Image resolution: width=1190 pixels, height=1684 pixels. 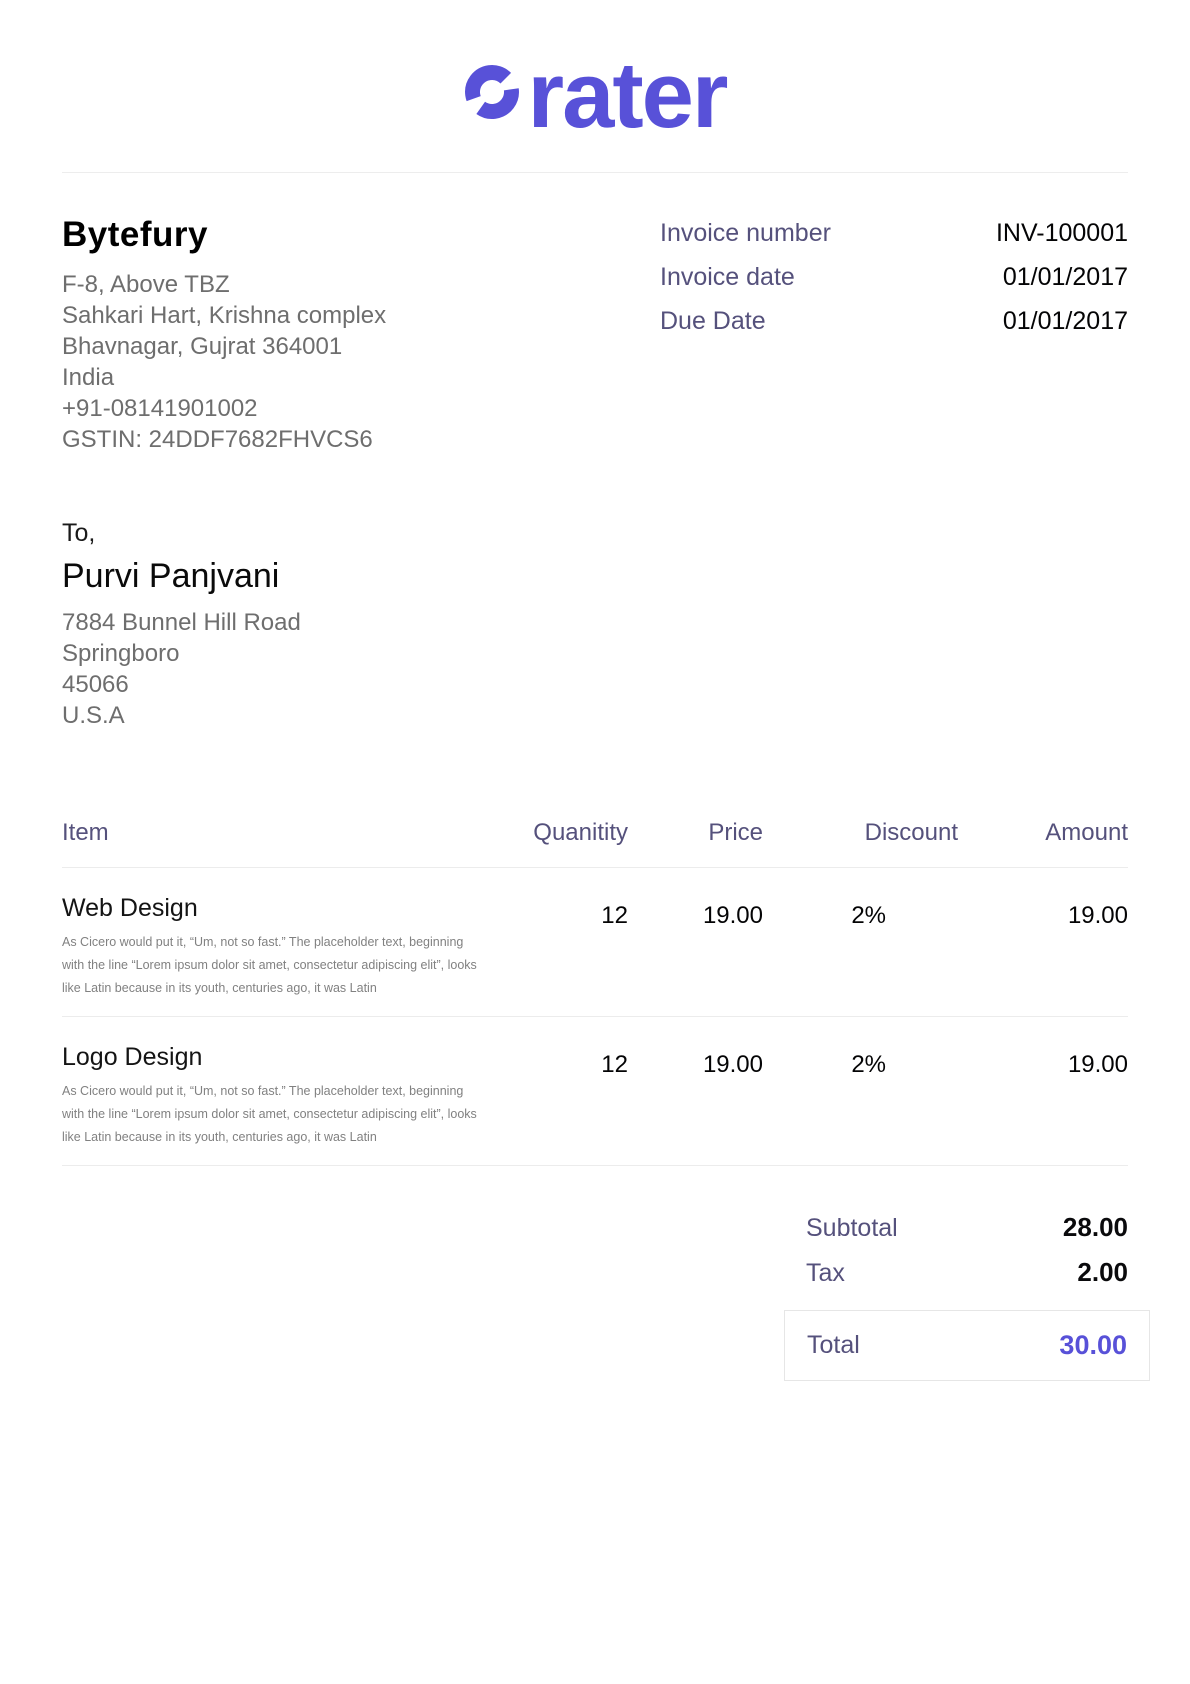 What do you see at coordinates (1061, 233) in the screenshot?
I see `invoice-number-value: INV-100001` at bounding box center [1061, 233].